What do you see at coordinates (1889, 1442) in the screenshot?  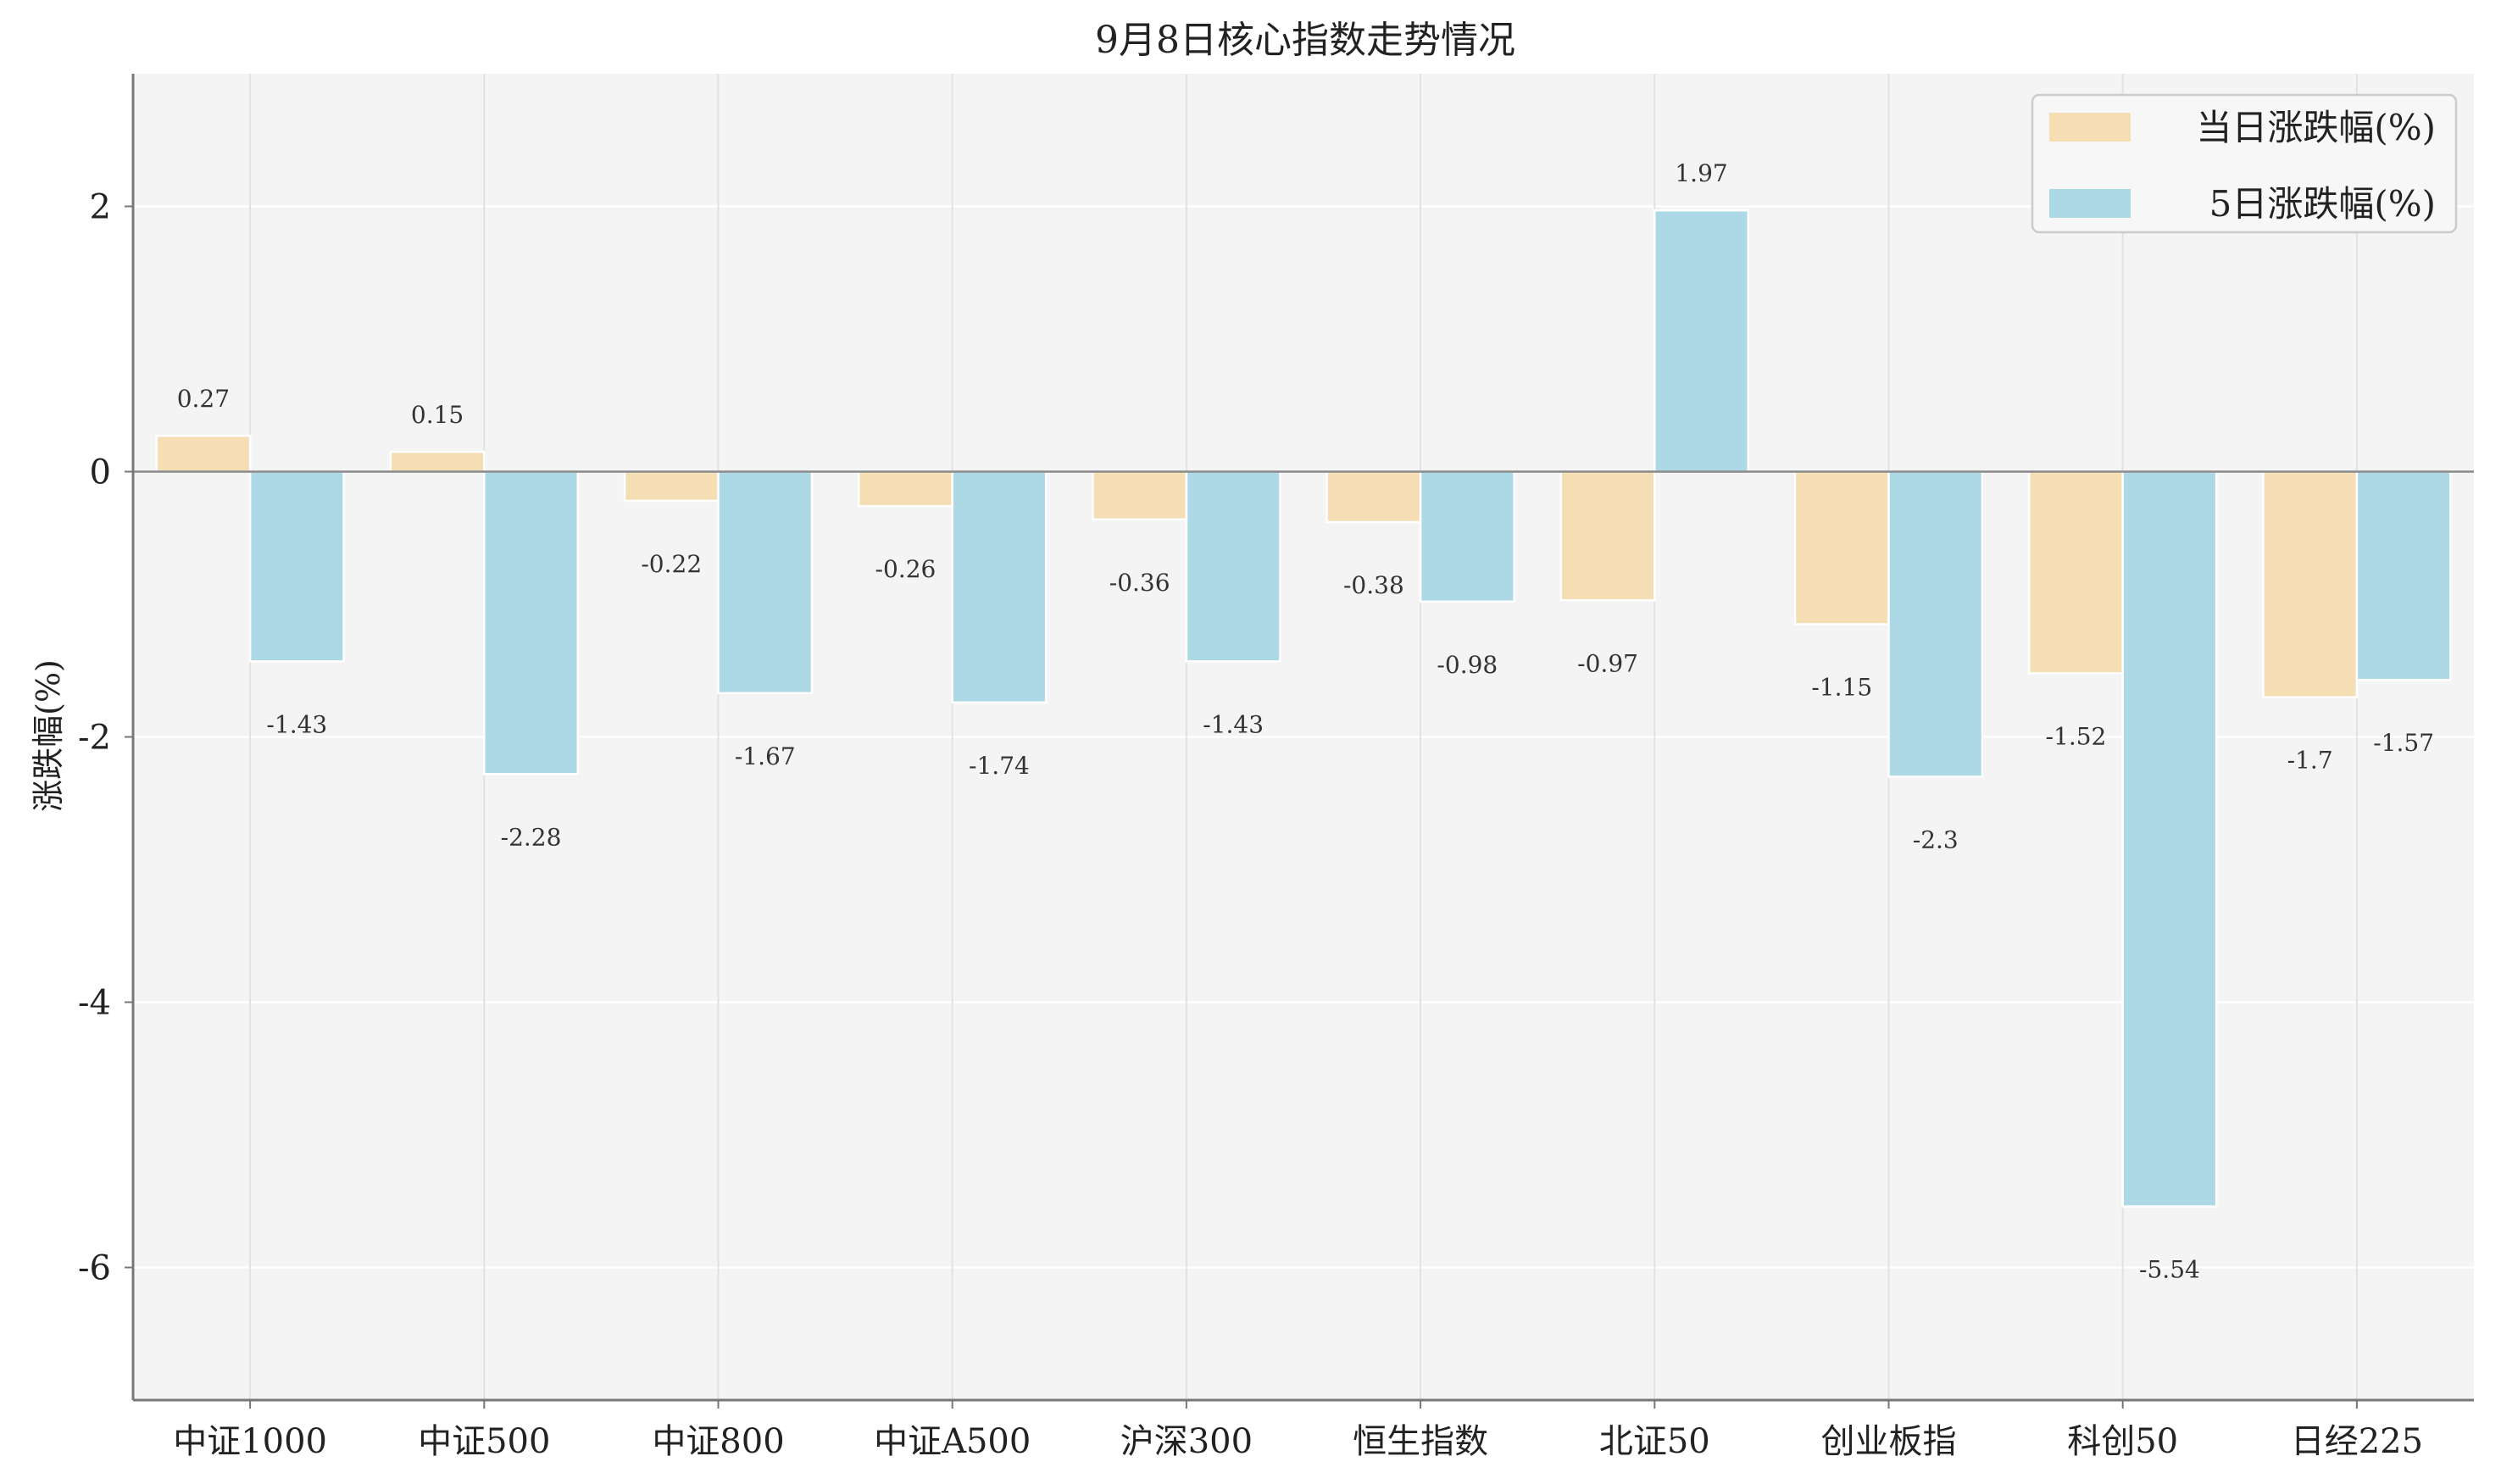 I see `x-tick-label: 创业板指` at bounding box center [1889, 1442].